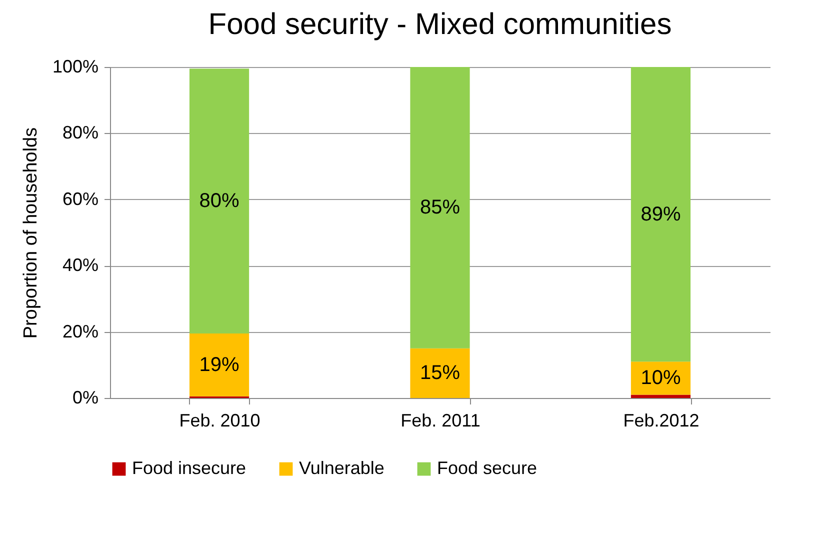 The image size is (833, 544). Describe the element at coordinates (487, 468) in the screenshot. I see `legend-label: Food secure` at that location.